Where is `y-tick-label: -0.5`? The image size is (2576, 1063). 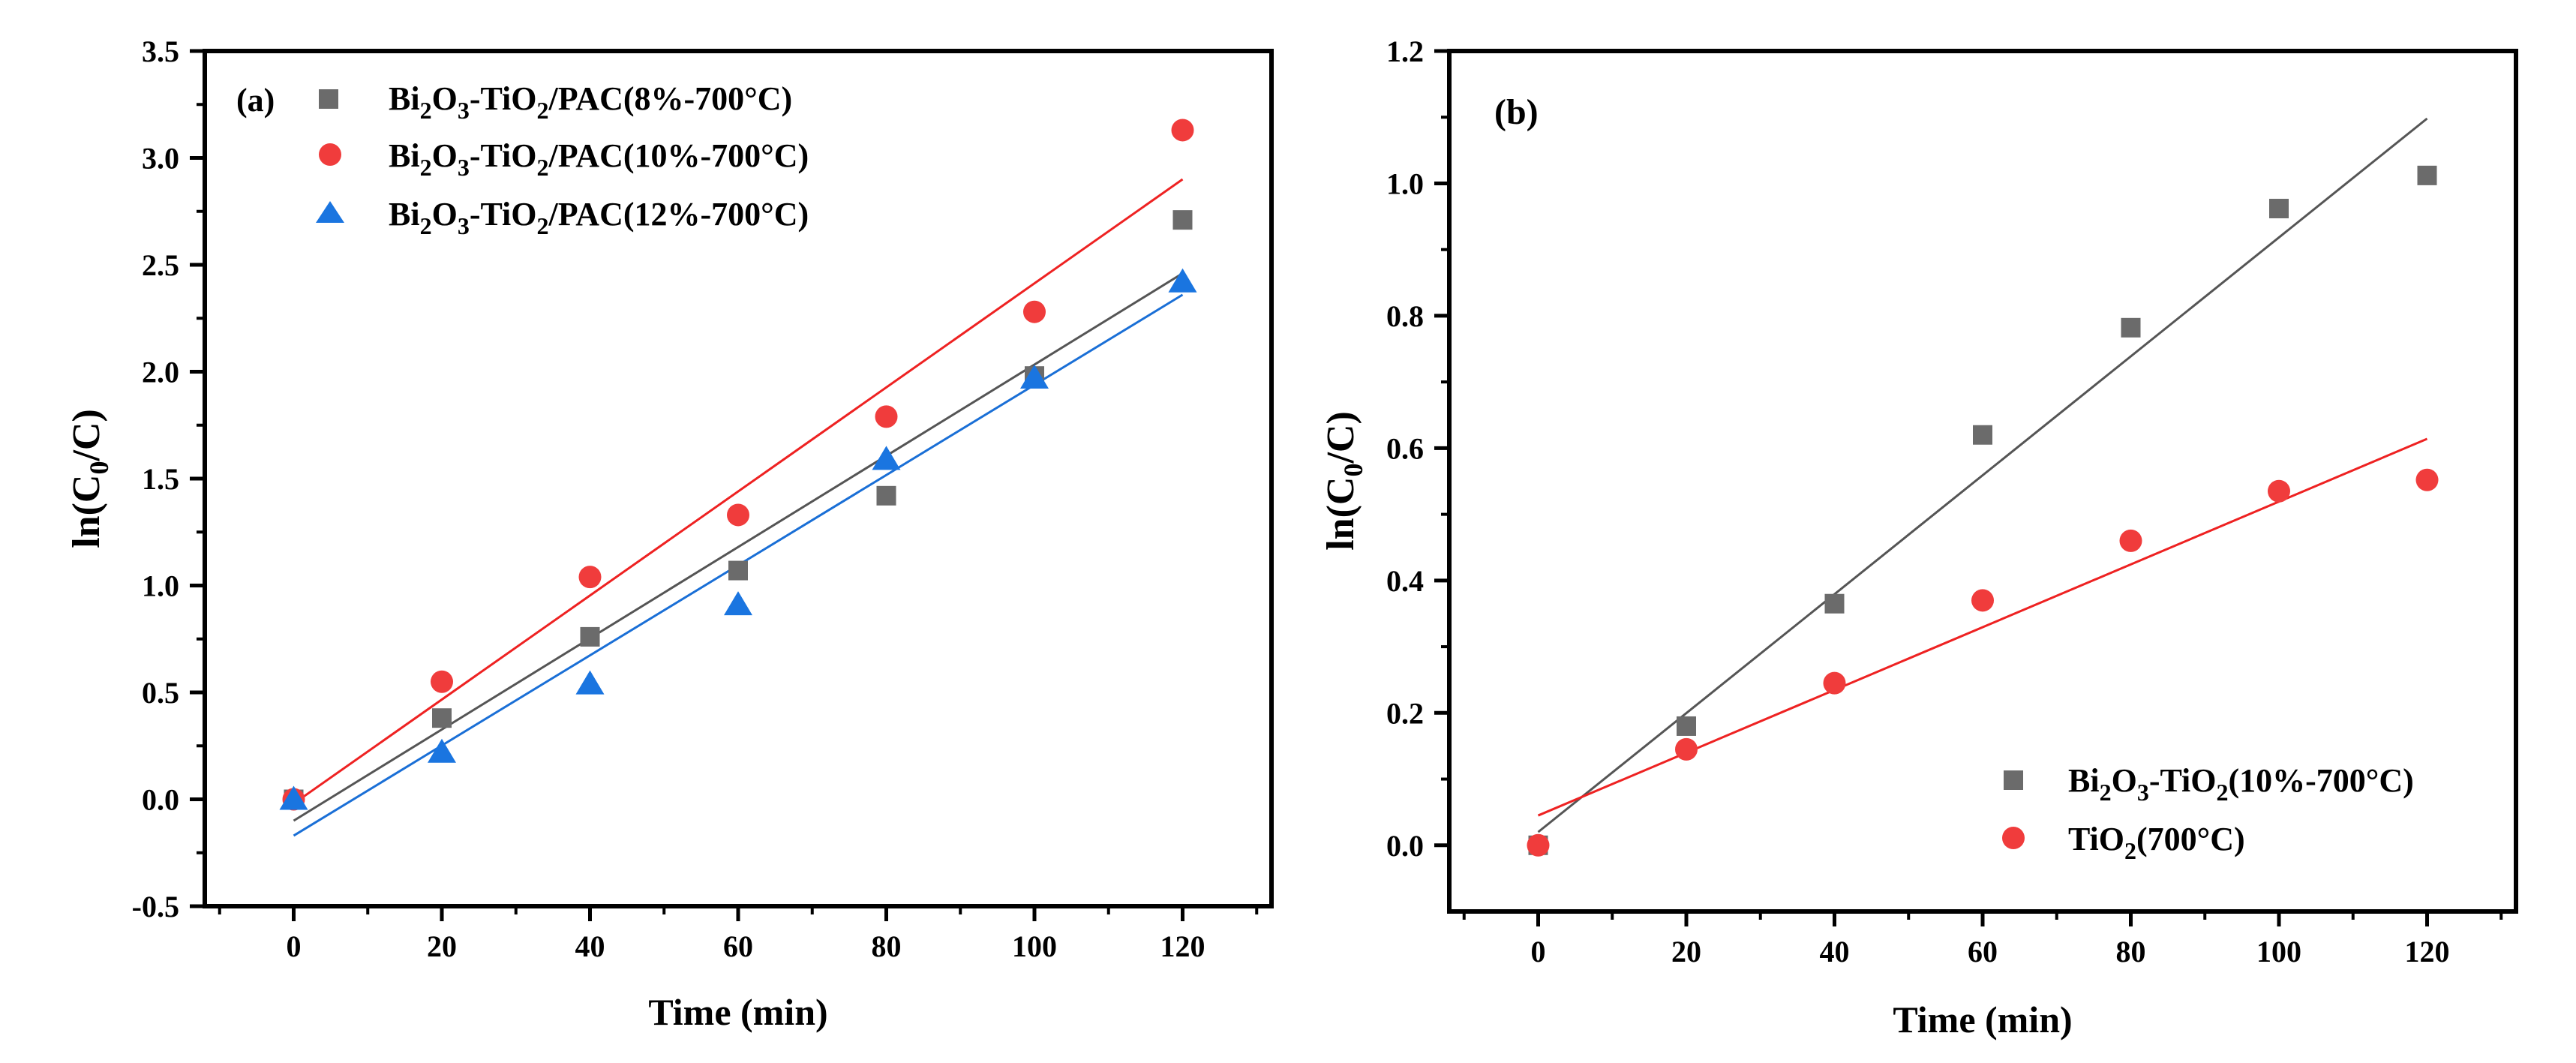 y-tick-label: -0.5 is located at coordinates (155, 906).